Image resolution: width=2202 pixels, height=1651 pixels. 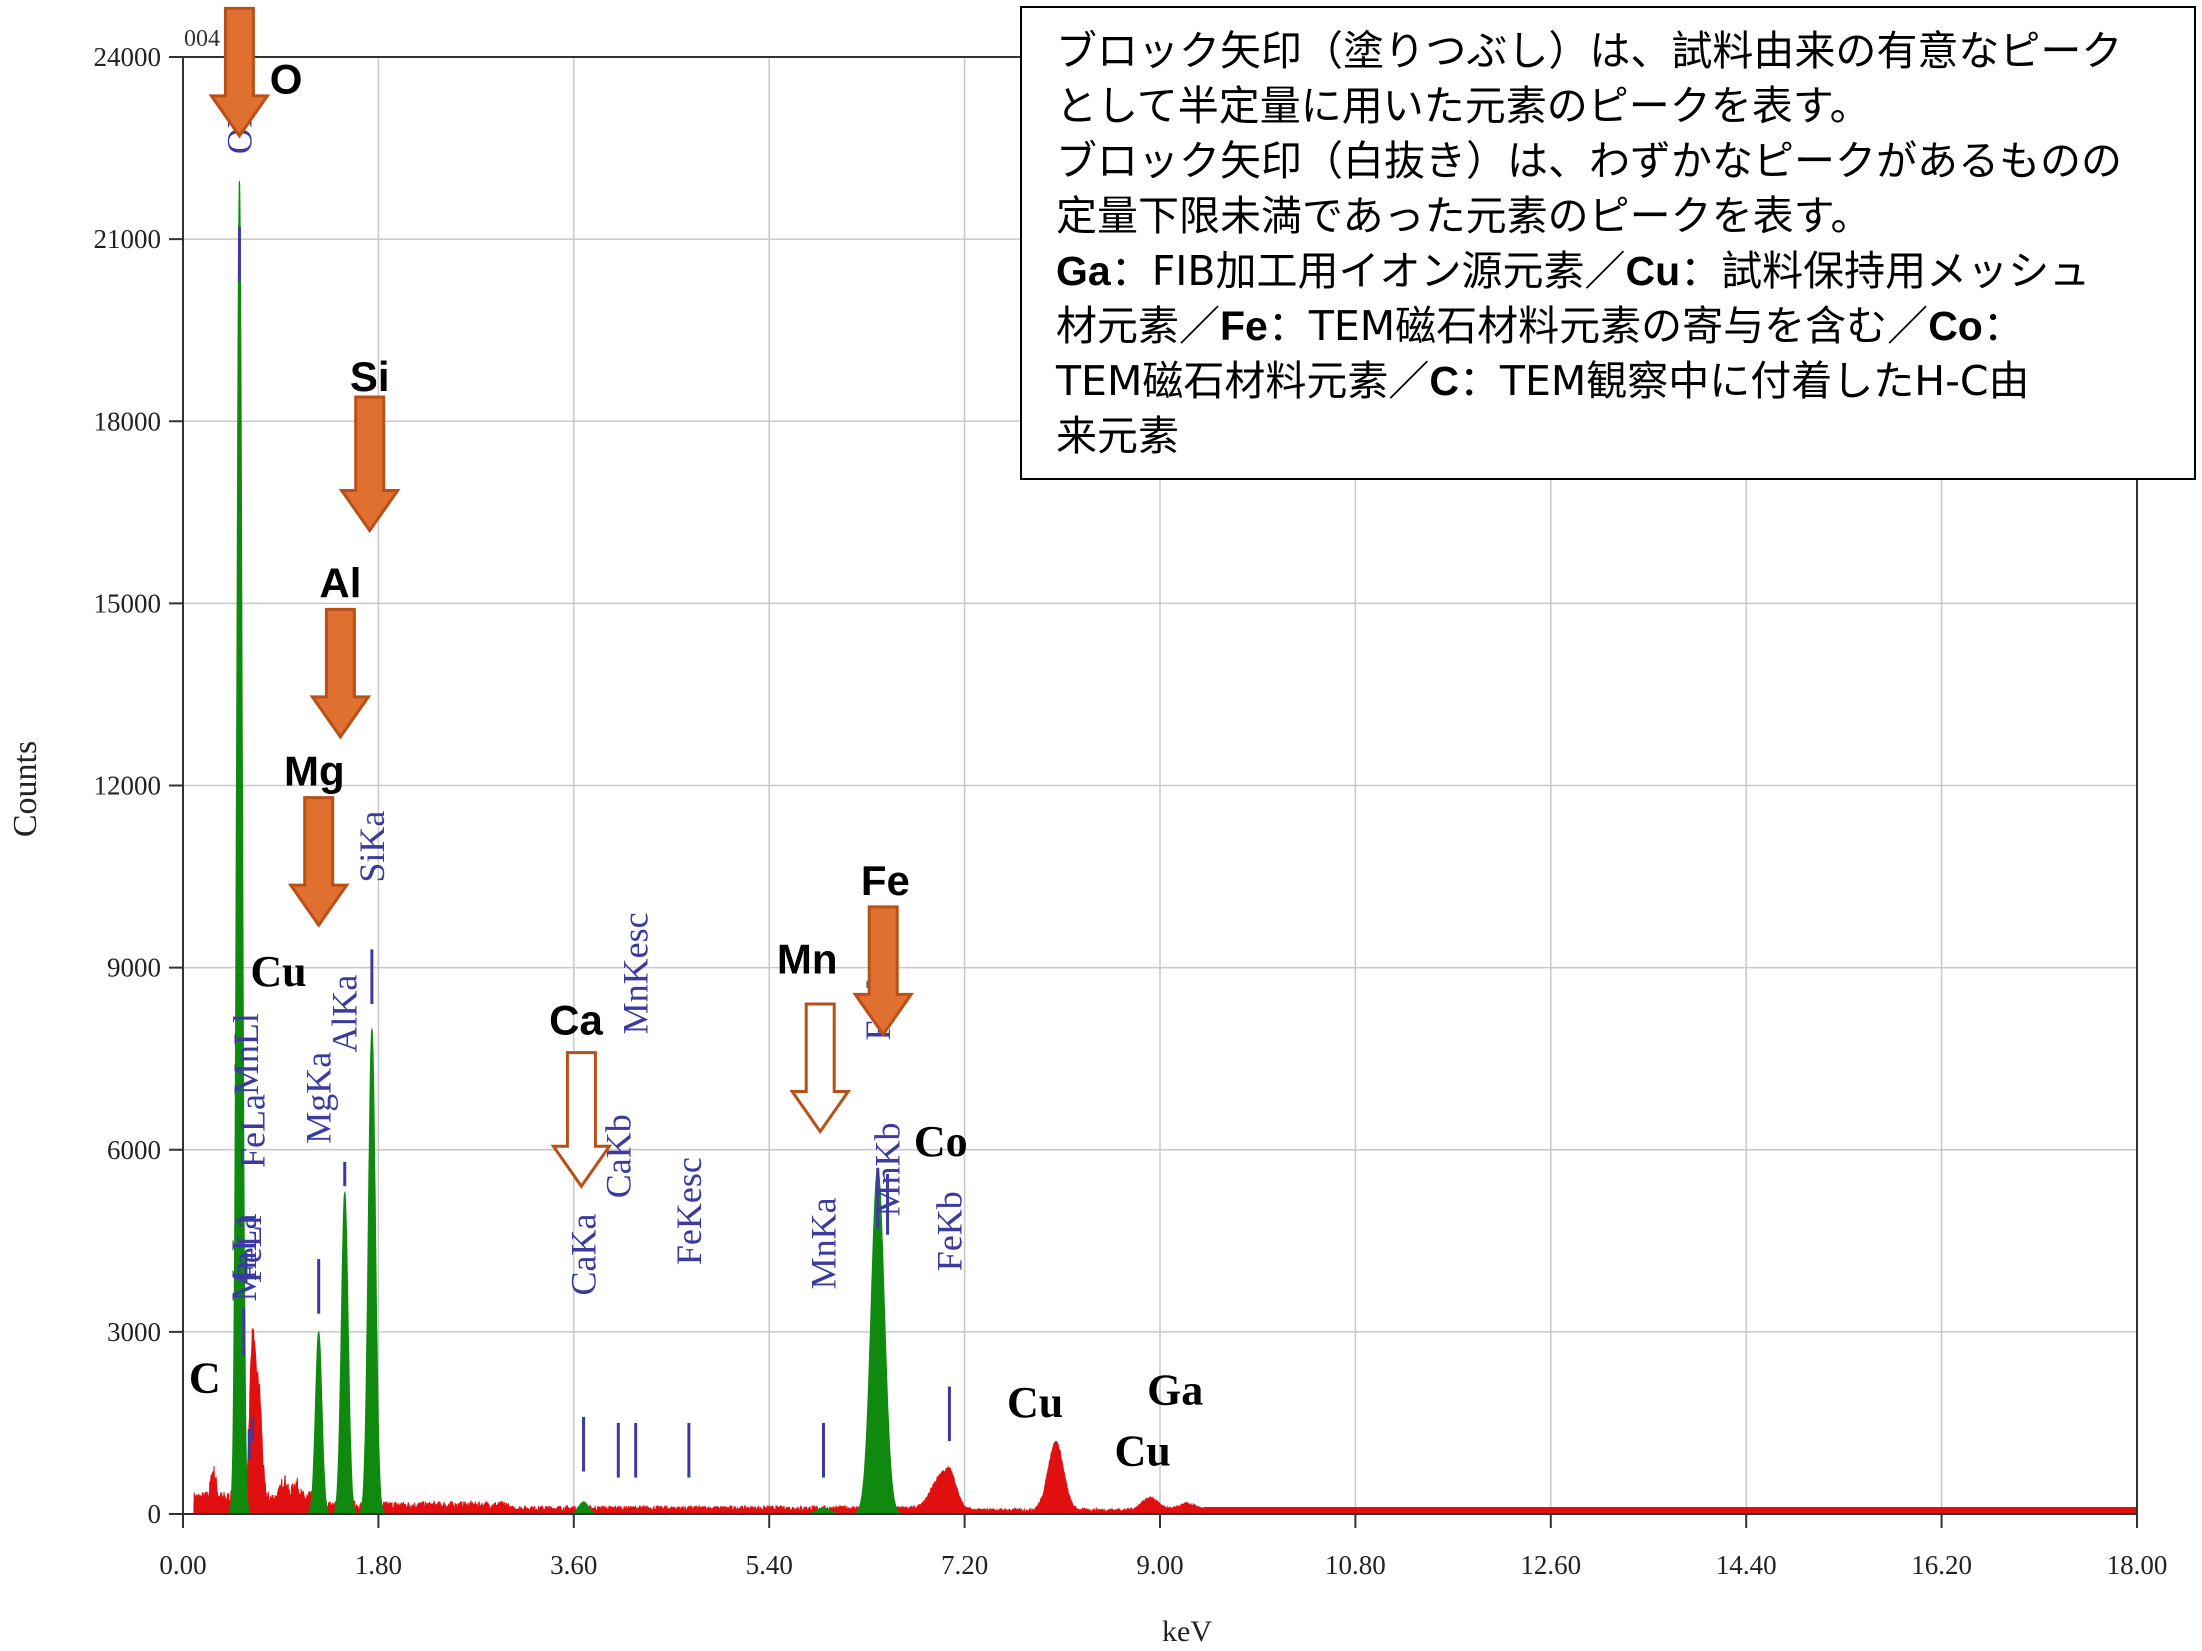 I want to click on element-label-4: Cu, so click(x=278, y=971).